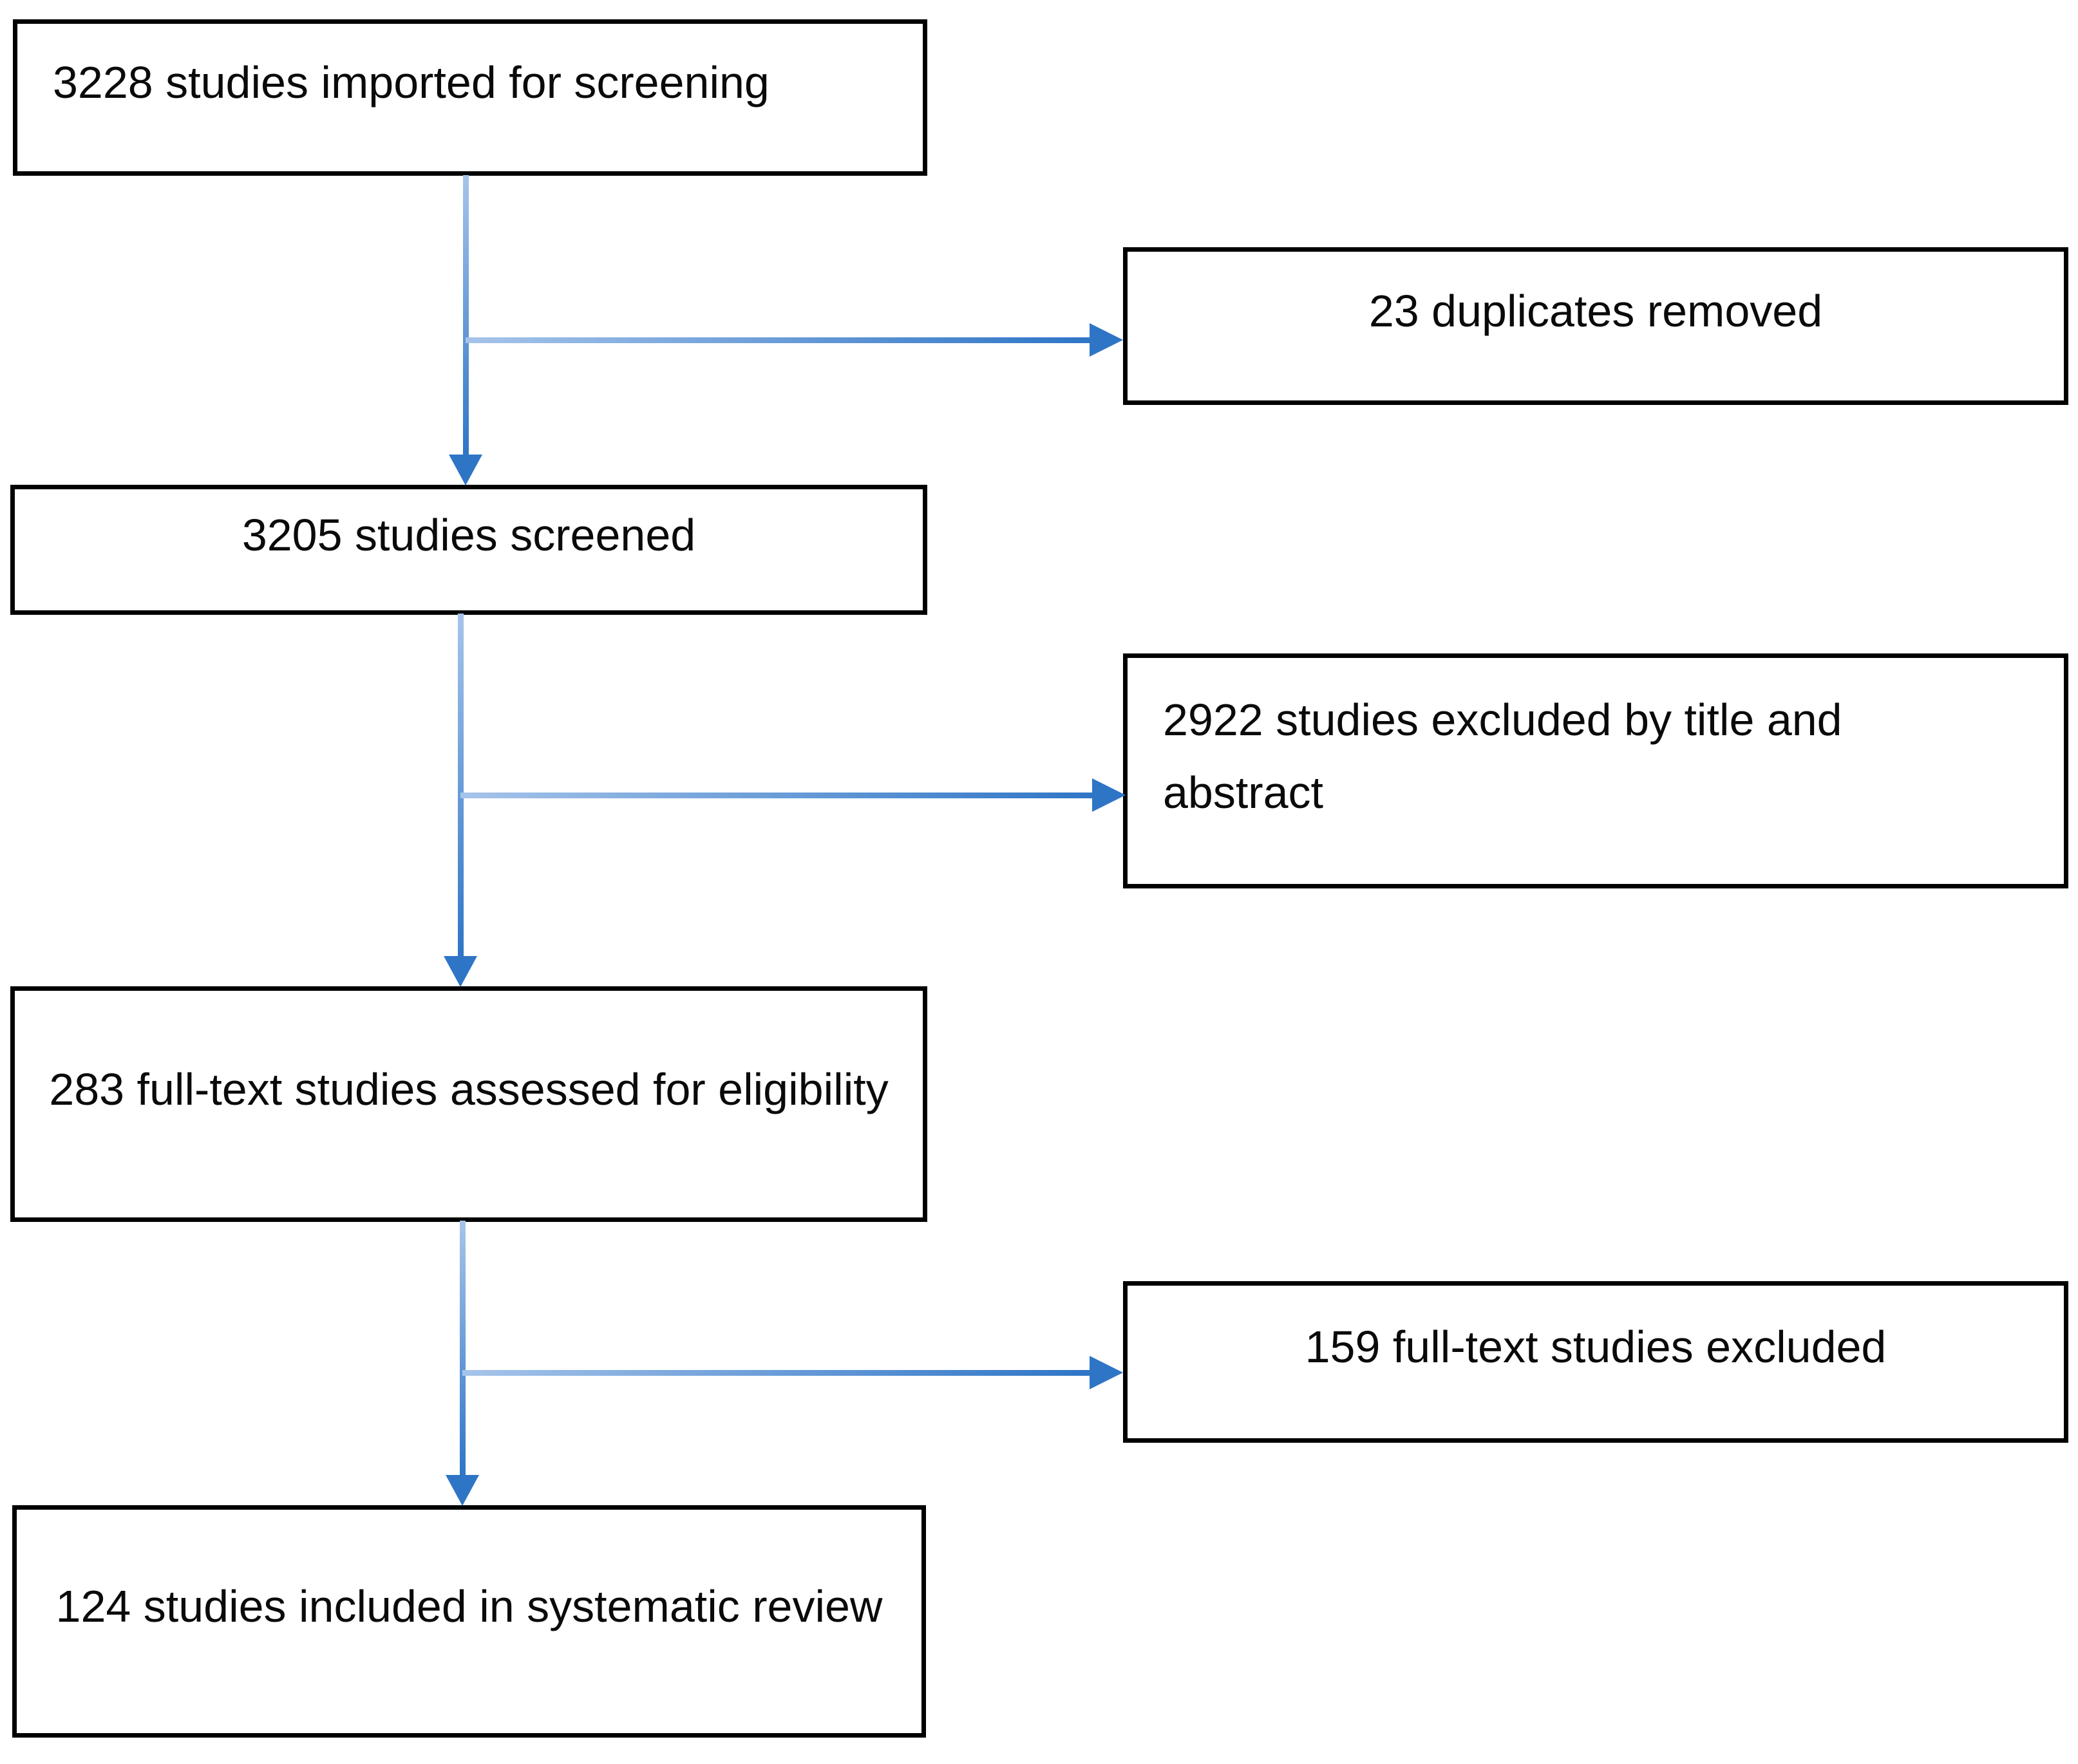 This screenshot has width=2078, height=1764. I want to click on node-duplicates-removed: 23 duplicates removed, so click(1595, 326).